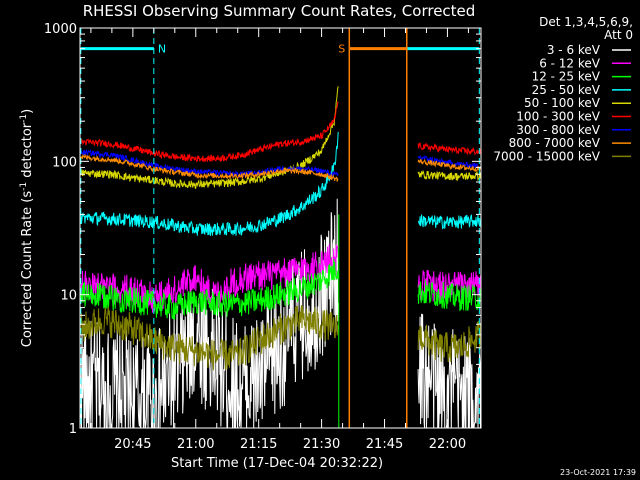 This screenshot has height=480, width=640. What do you see at coordinates (555, 143) in the screenshot?
I see `legend-label: 800 - 7000 keV` at bounding box center [555, 143].